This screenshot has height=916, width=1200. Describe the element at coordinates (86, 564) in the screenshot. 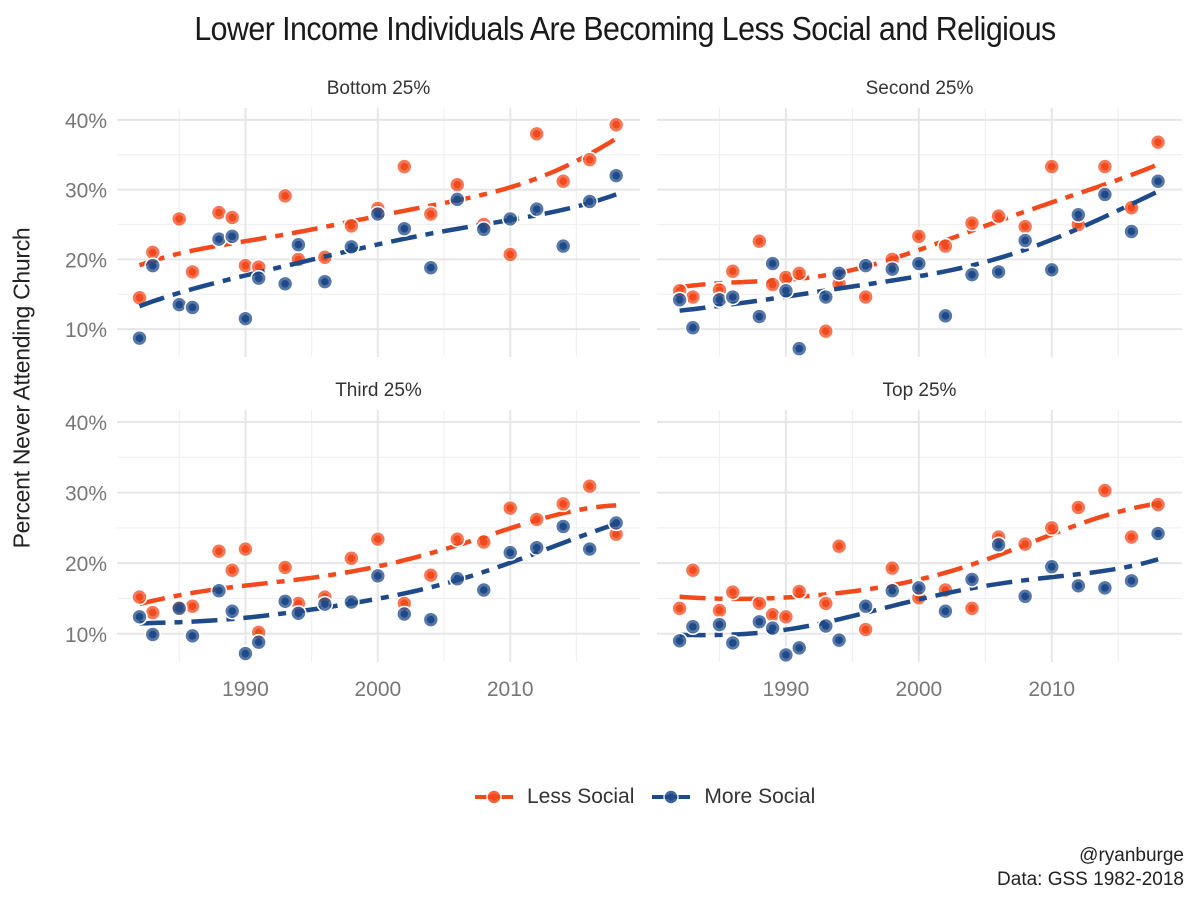

I see `y-tick-label: 20%` at that location.